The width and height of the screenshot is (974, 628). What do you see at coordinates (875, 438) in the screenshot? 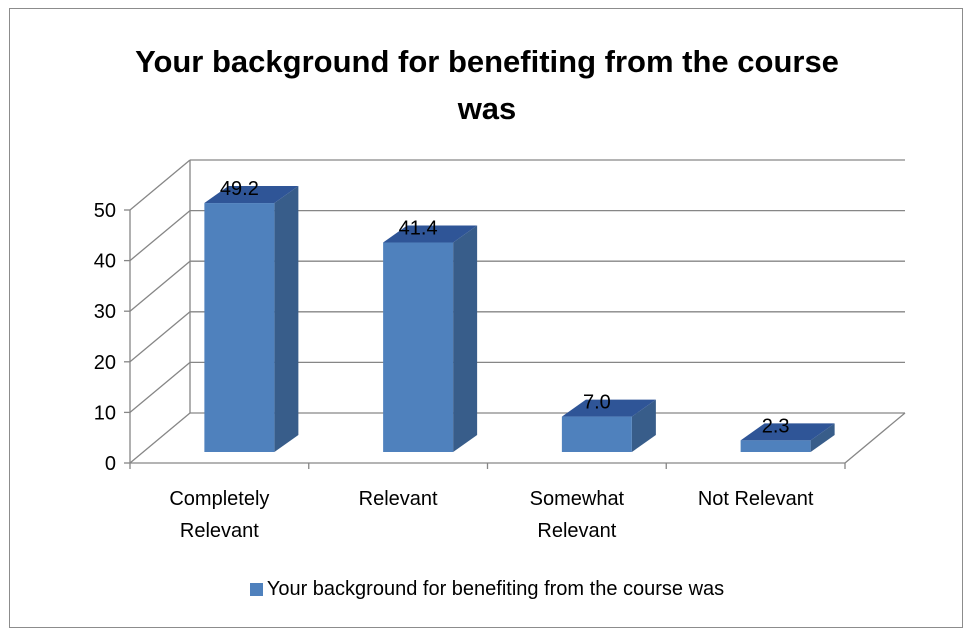
I see `floor-right-line` at bounding box center [875, 438].